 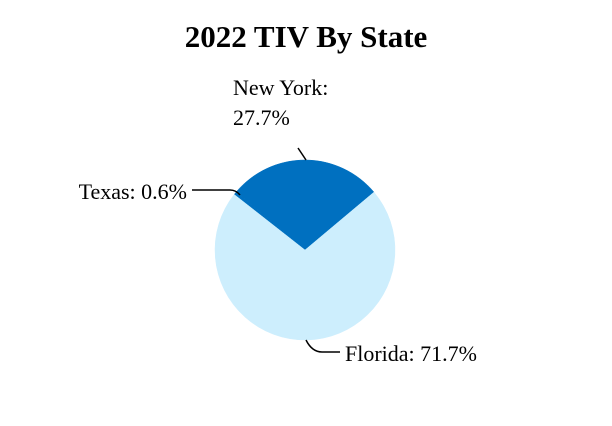 I want to click on slices, so click(x=305, y=250).